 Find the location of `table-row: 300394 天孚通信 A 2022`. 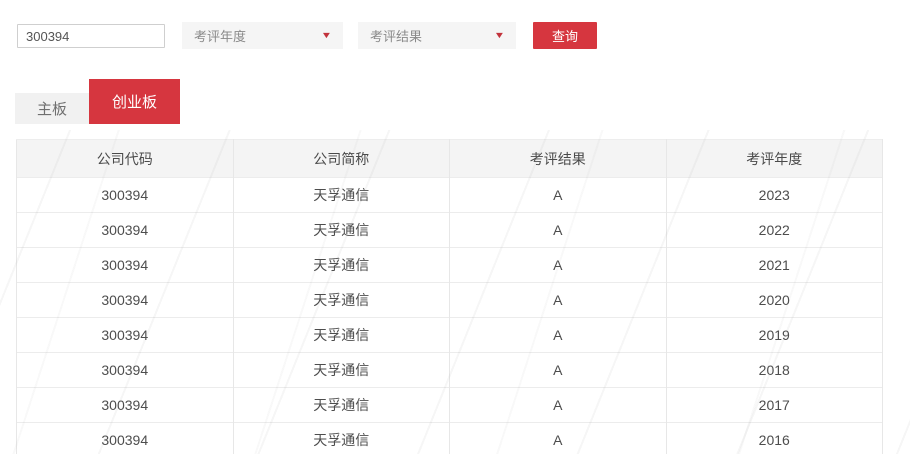

table-row: 300394 天孚通信 A 2022 is located at coordinates (449, 230).